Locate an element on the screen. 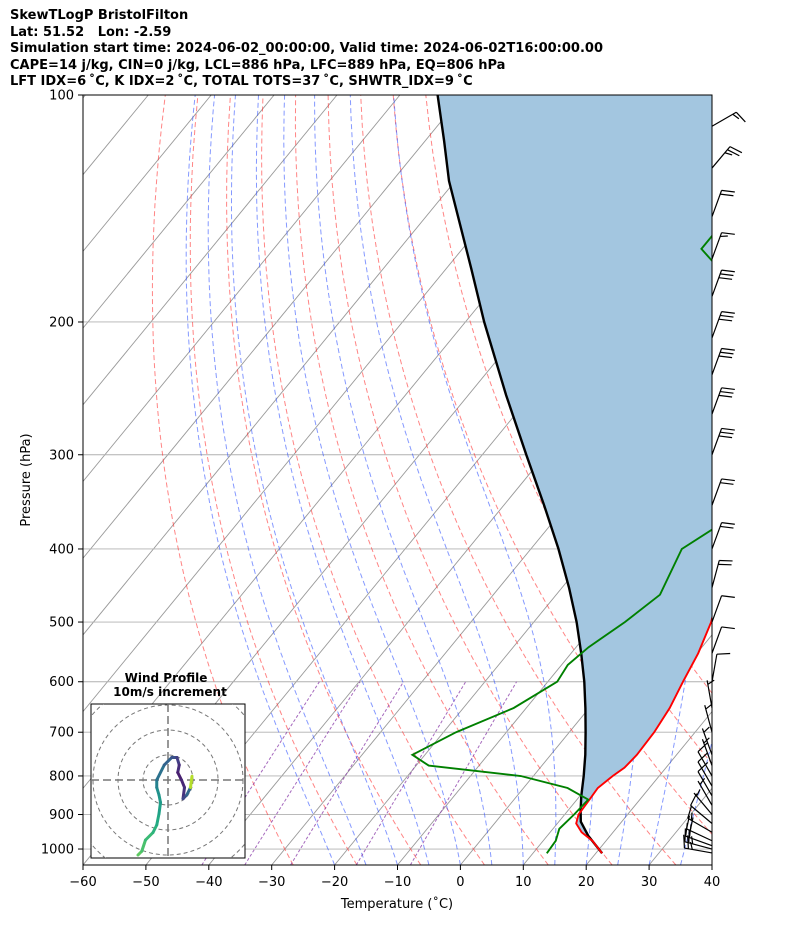 The height and width of the screenshot is (937, 794). x-axis-label: Temperature (˚C) is located at coordinates (396, 904).